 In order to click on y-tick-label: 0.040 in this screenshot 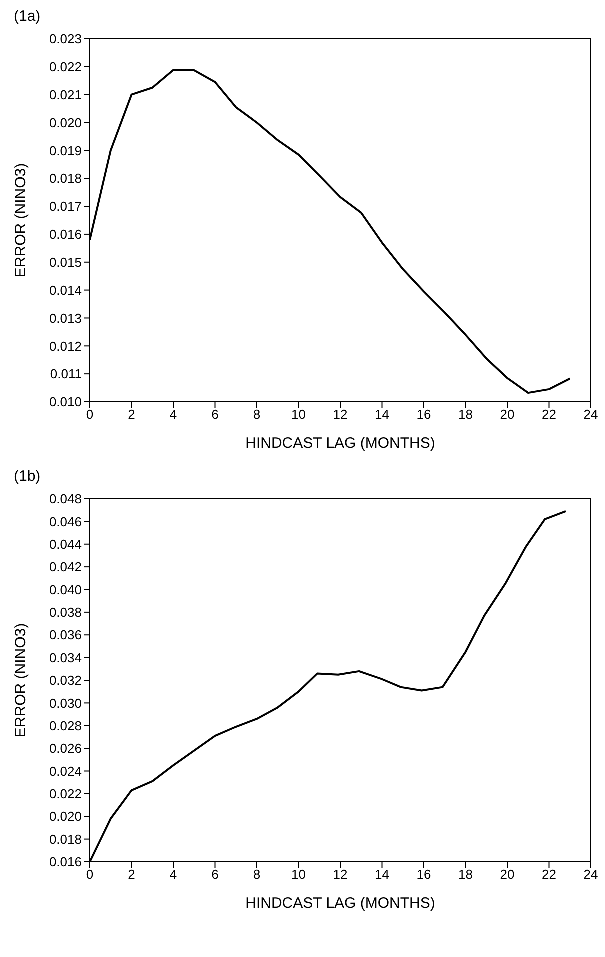, I will do `click(65, 590)`.